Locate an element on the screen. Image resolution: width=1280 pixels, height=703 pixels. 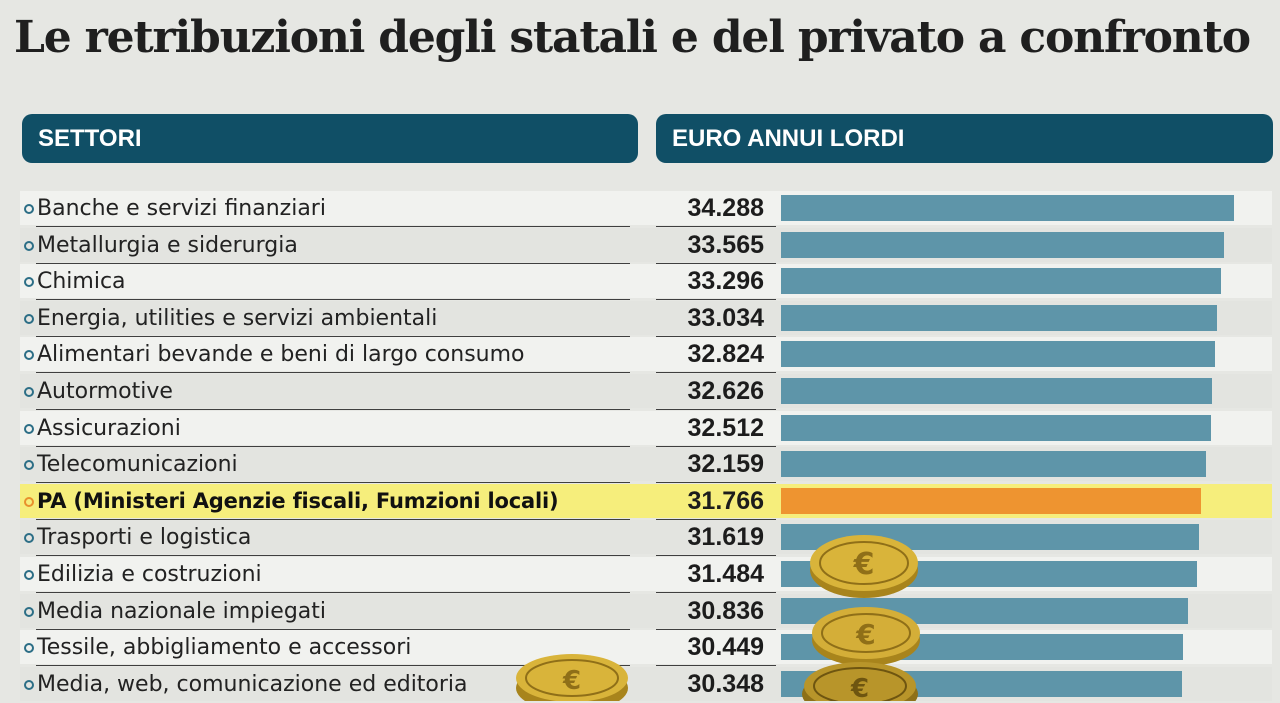
category-label: Metallurgia e siderurgia is located at coordinates (167, 245).